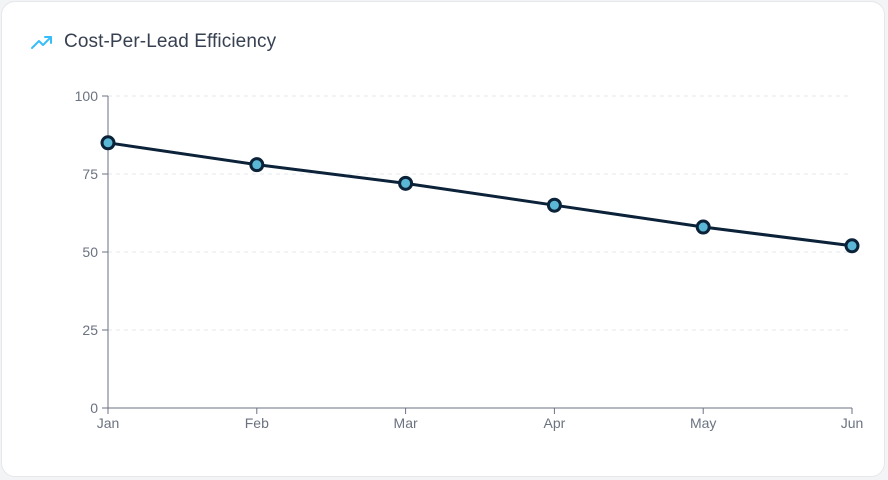  What do you see at coordinates (94, 408) in the screenshot?
I see `y-tick-label: 0` at bounding box center [94, 408].